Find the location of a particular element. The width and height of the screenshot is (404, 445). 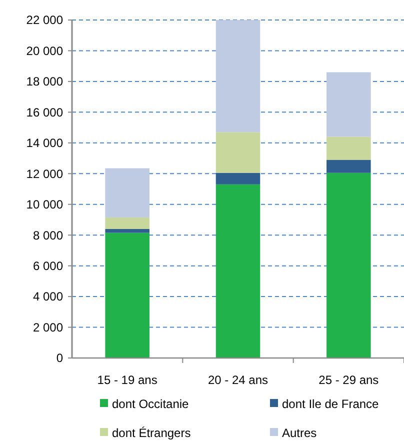

y-tick-label: 6 000 is located at coordinates (48, 266).